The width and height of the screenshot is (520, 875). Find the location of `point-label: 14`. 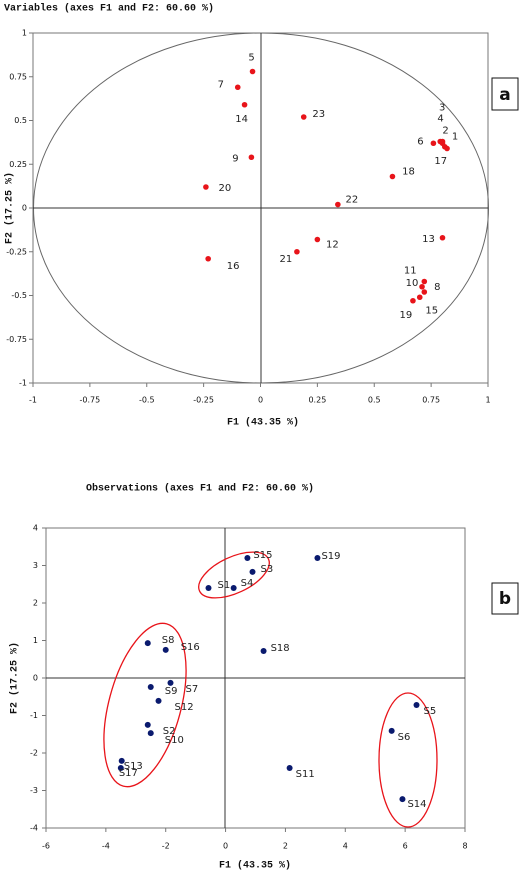

point-label: 14 is located at coordinates (241, 119).